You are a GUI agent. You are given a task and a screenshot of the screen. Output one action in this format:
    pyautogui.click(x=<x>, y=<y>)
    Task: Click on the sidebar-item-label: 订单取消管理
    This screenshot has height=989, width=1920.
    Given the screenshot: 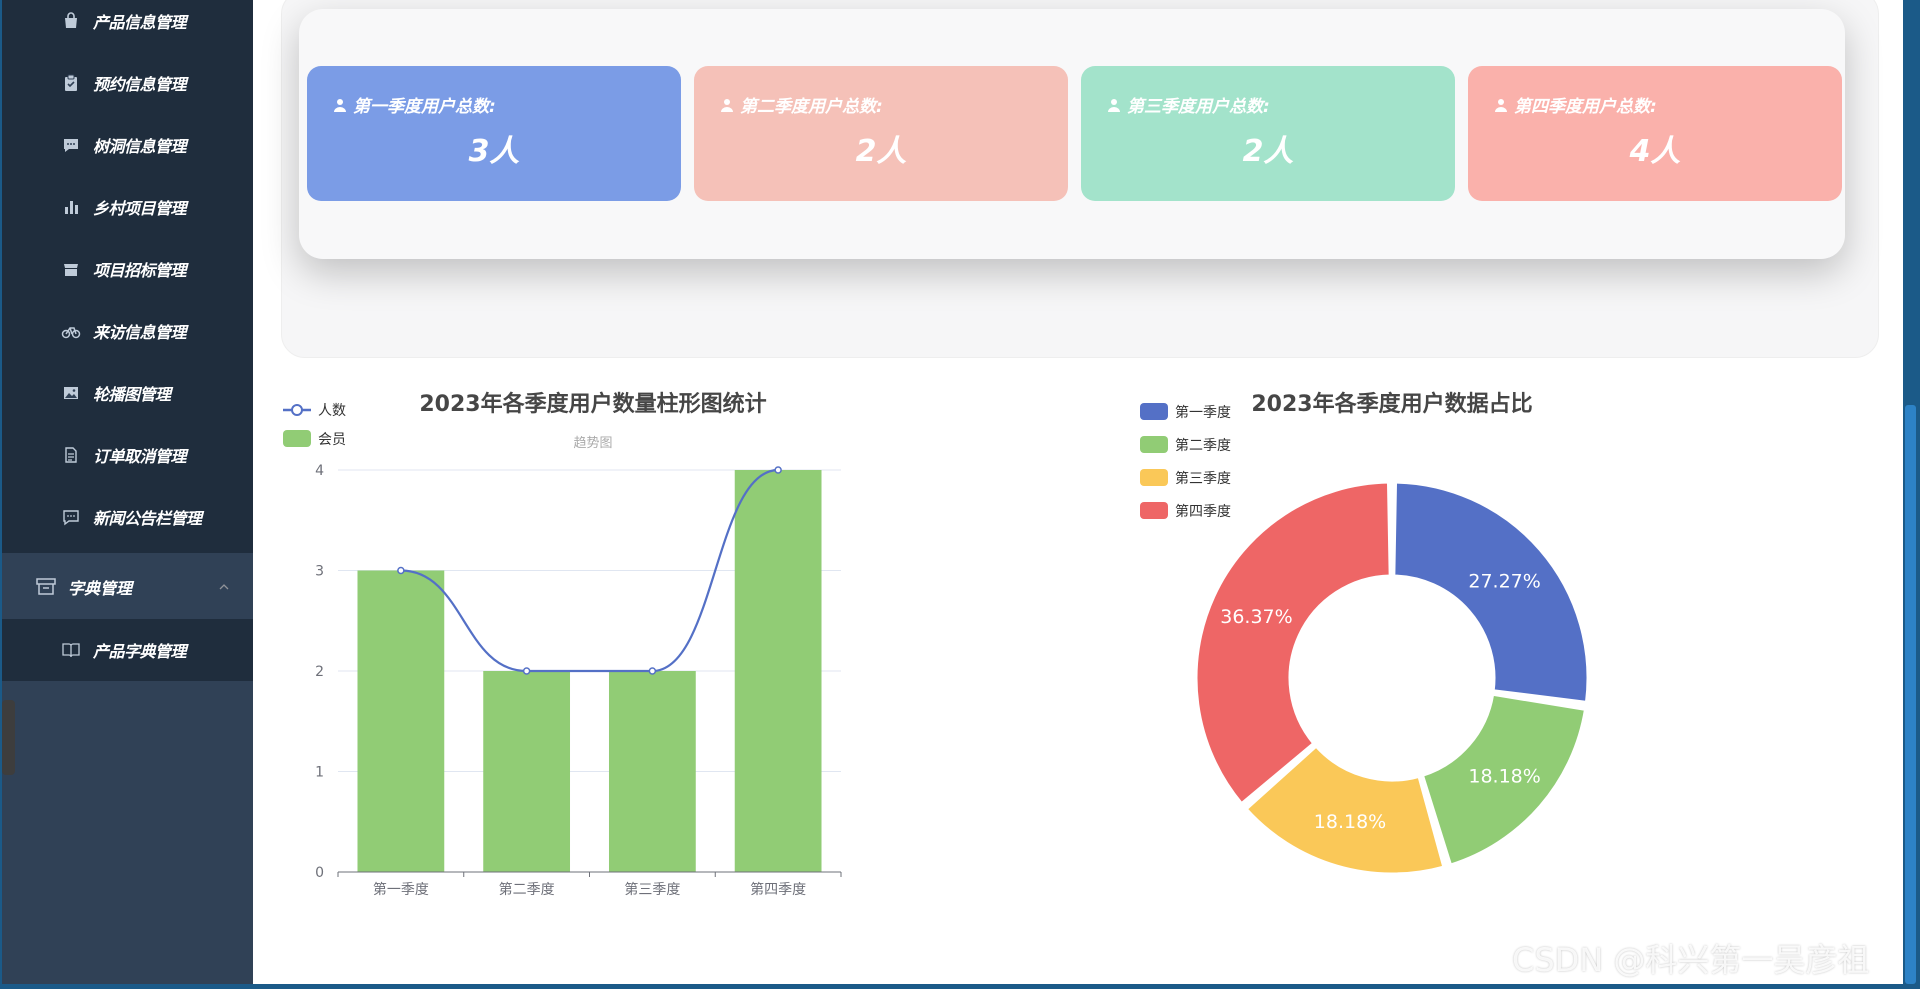 What is the action you would take?
    pyautogui.click(x=140, y=456)
    